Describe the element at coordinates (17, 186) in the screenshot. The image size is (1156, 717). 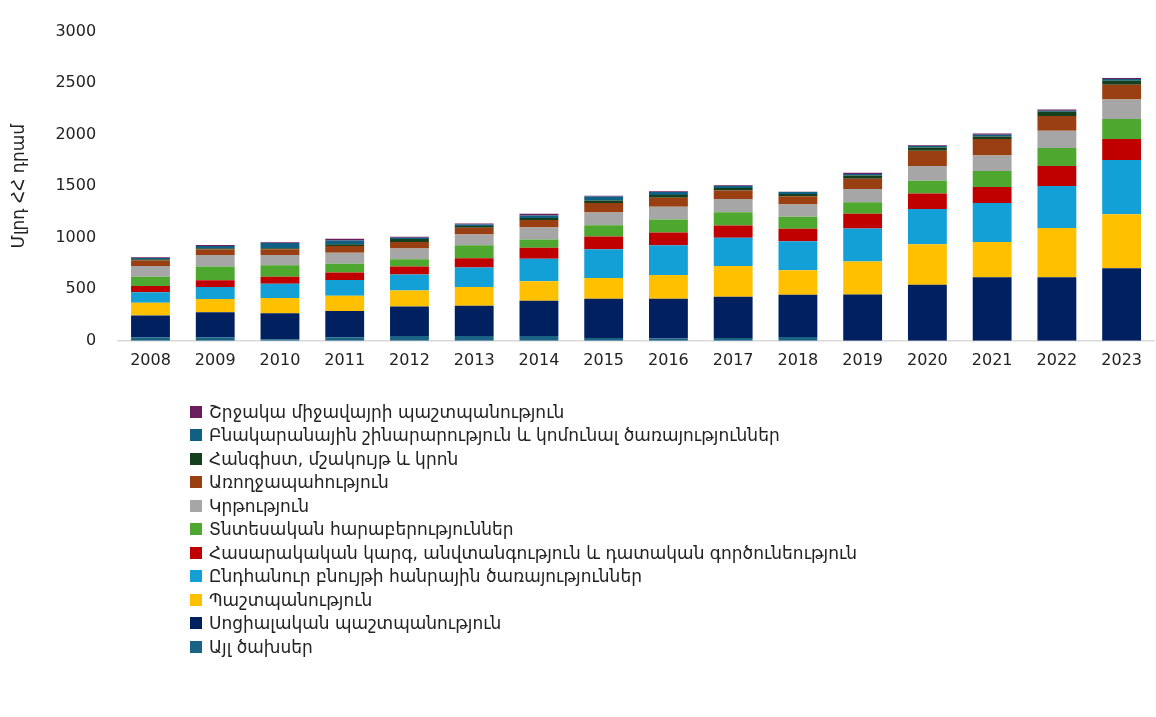
I see `y-axis-title: Մլրդ ՀՀ դրամ` at that location.